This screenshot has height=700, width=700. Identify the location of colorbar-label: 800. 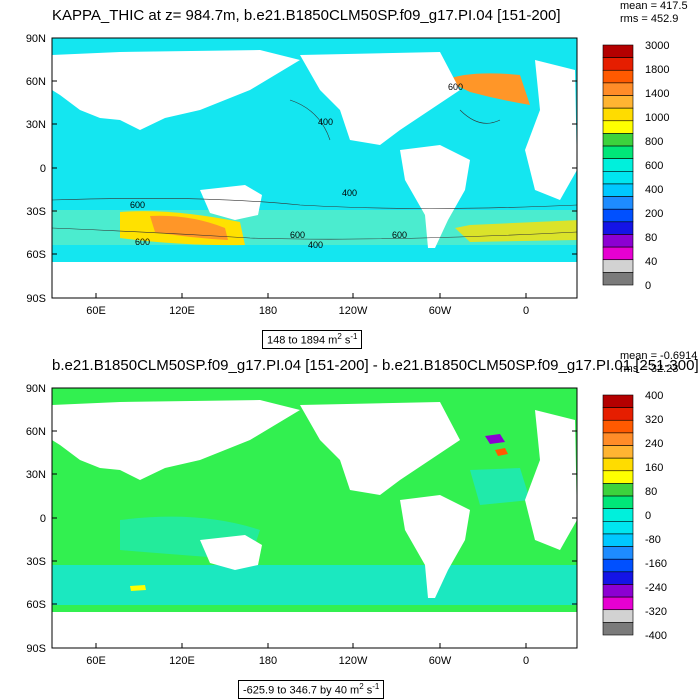
(654, 142).